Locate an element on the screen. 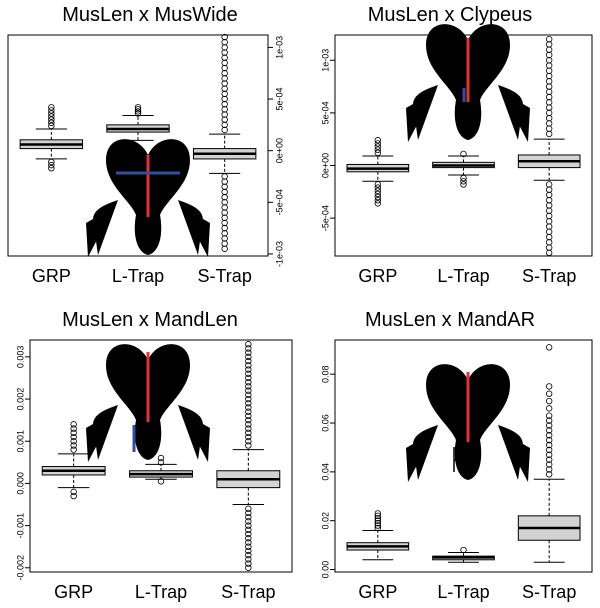  y-tick-label: 0.02 is located at coordinates (325, 521).